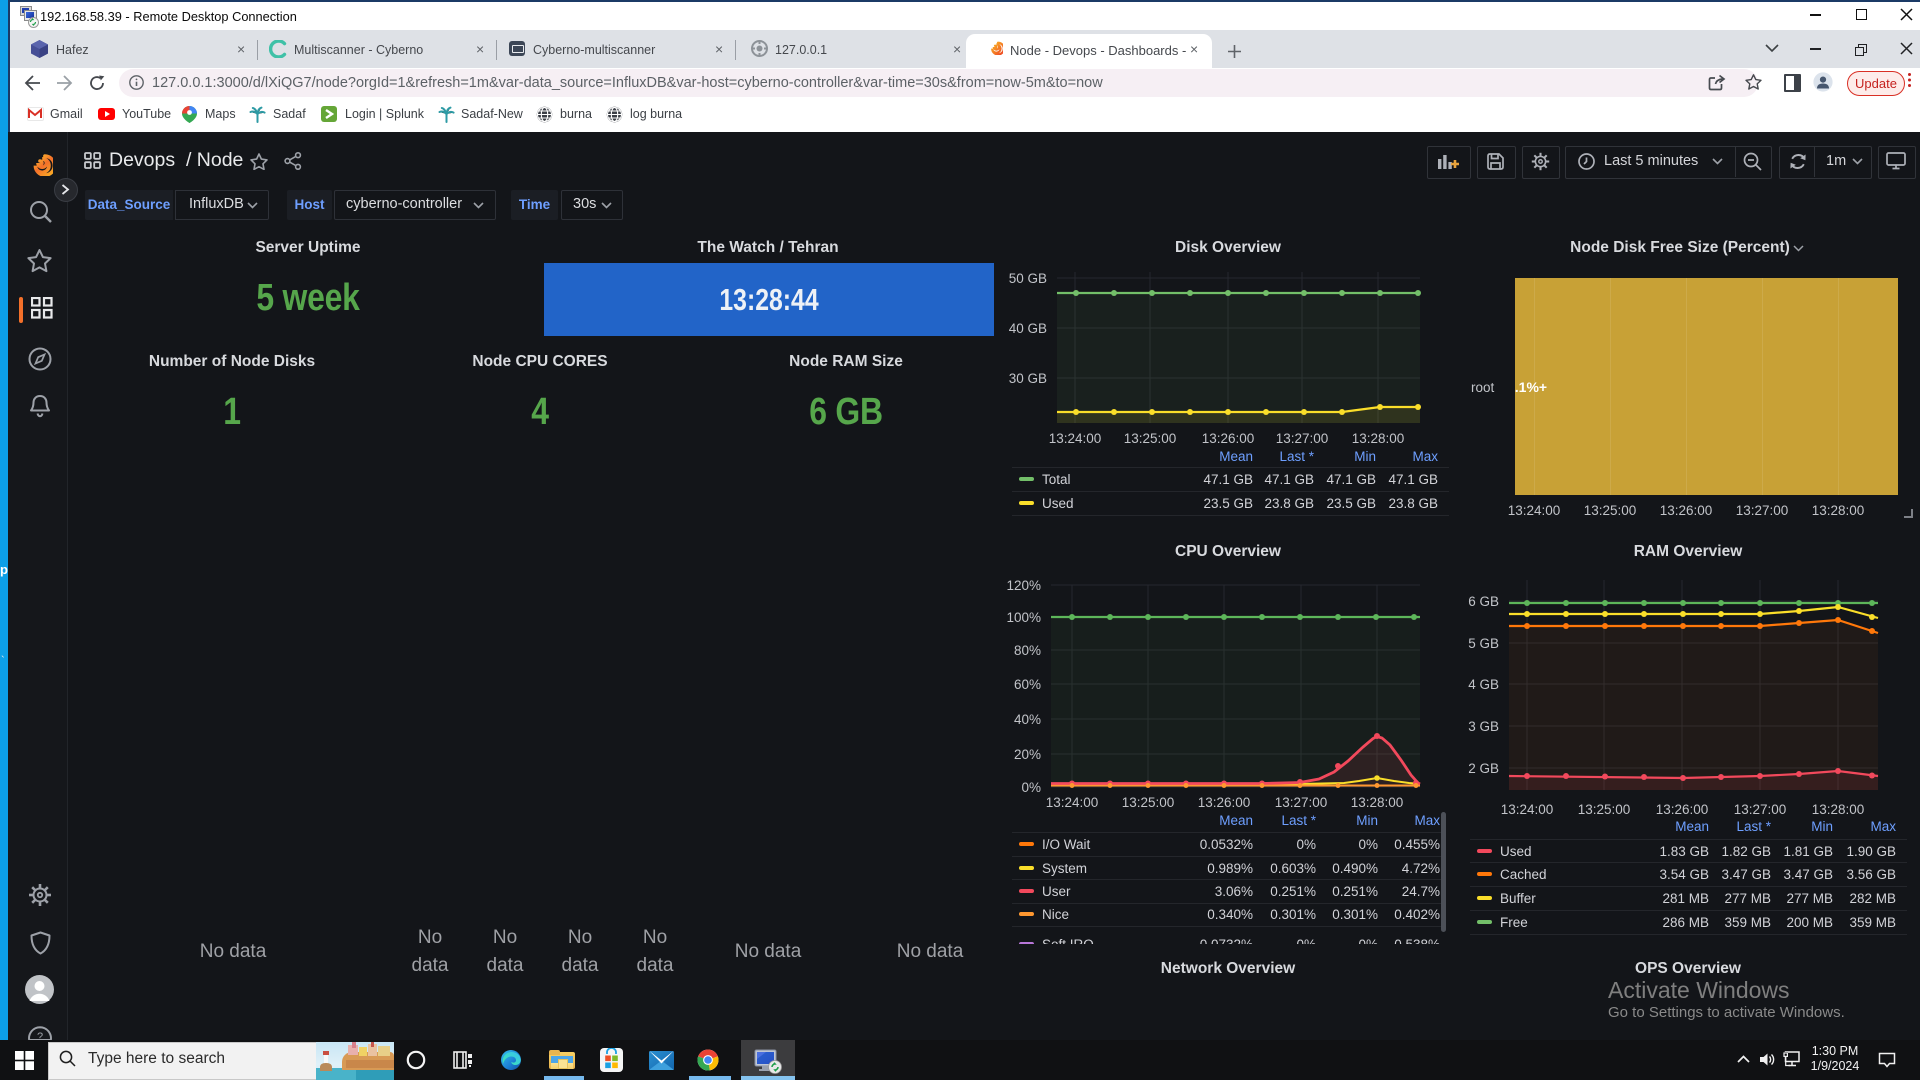 This screenshot has height=1080, width=1920. Describe the element at coordinates (1027, 684) in the screenshot. I see `svg-text: 60%` at that location.